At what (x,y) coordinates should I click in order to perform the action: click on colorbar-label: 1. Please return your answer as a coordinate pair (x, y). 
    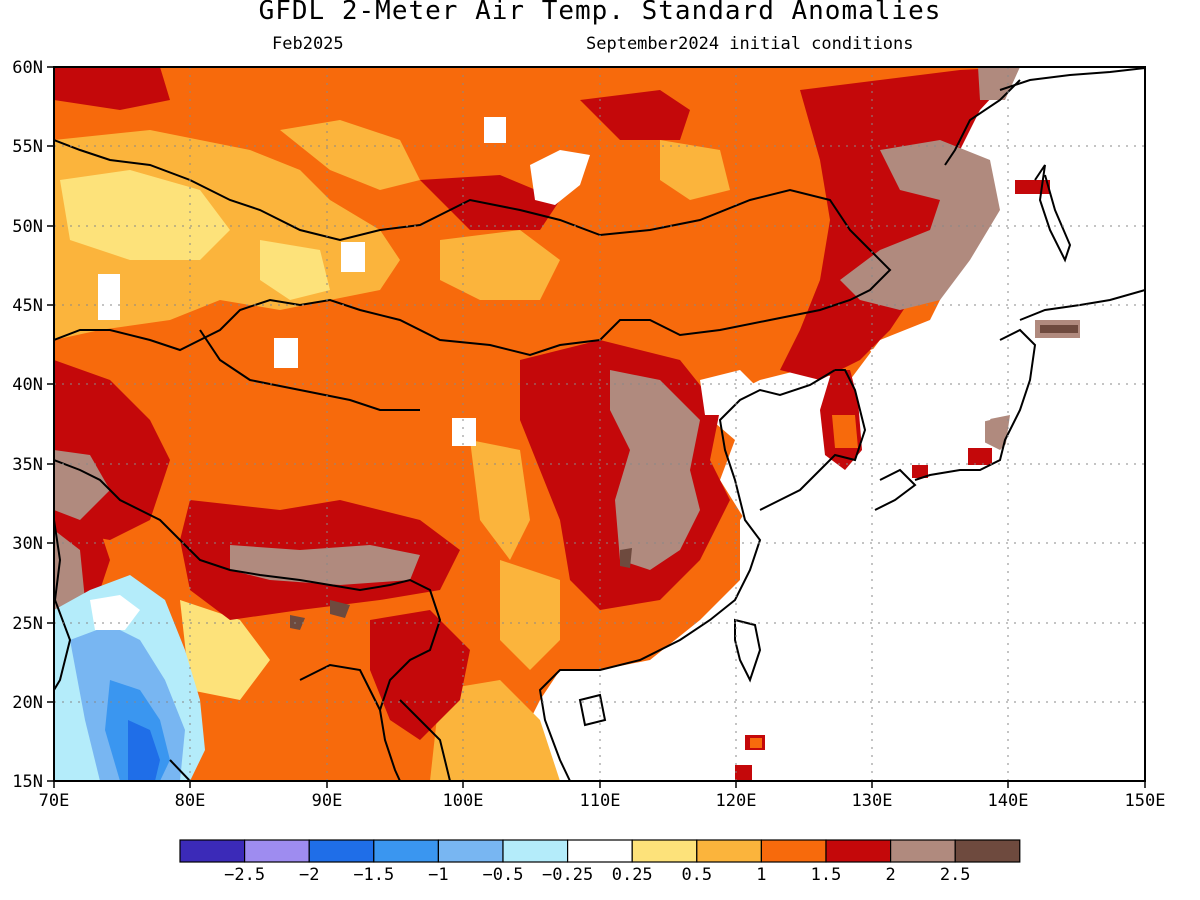
    Looking at the image, I should click on (761, 875).